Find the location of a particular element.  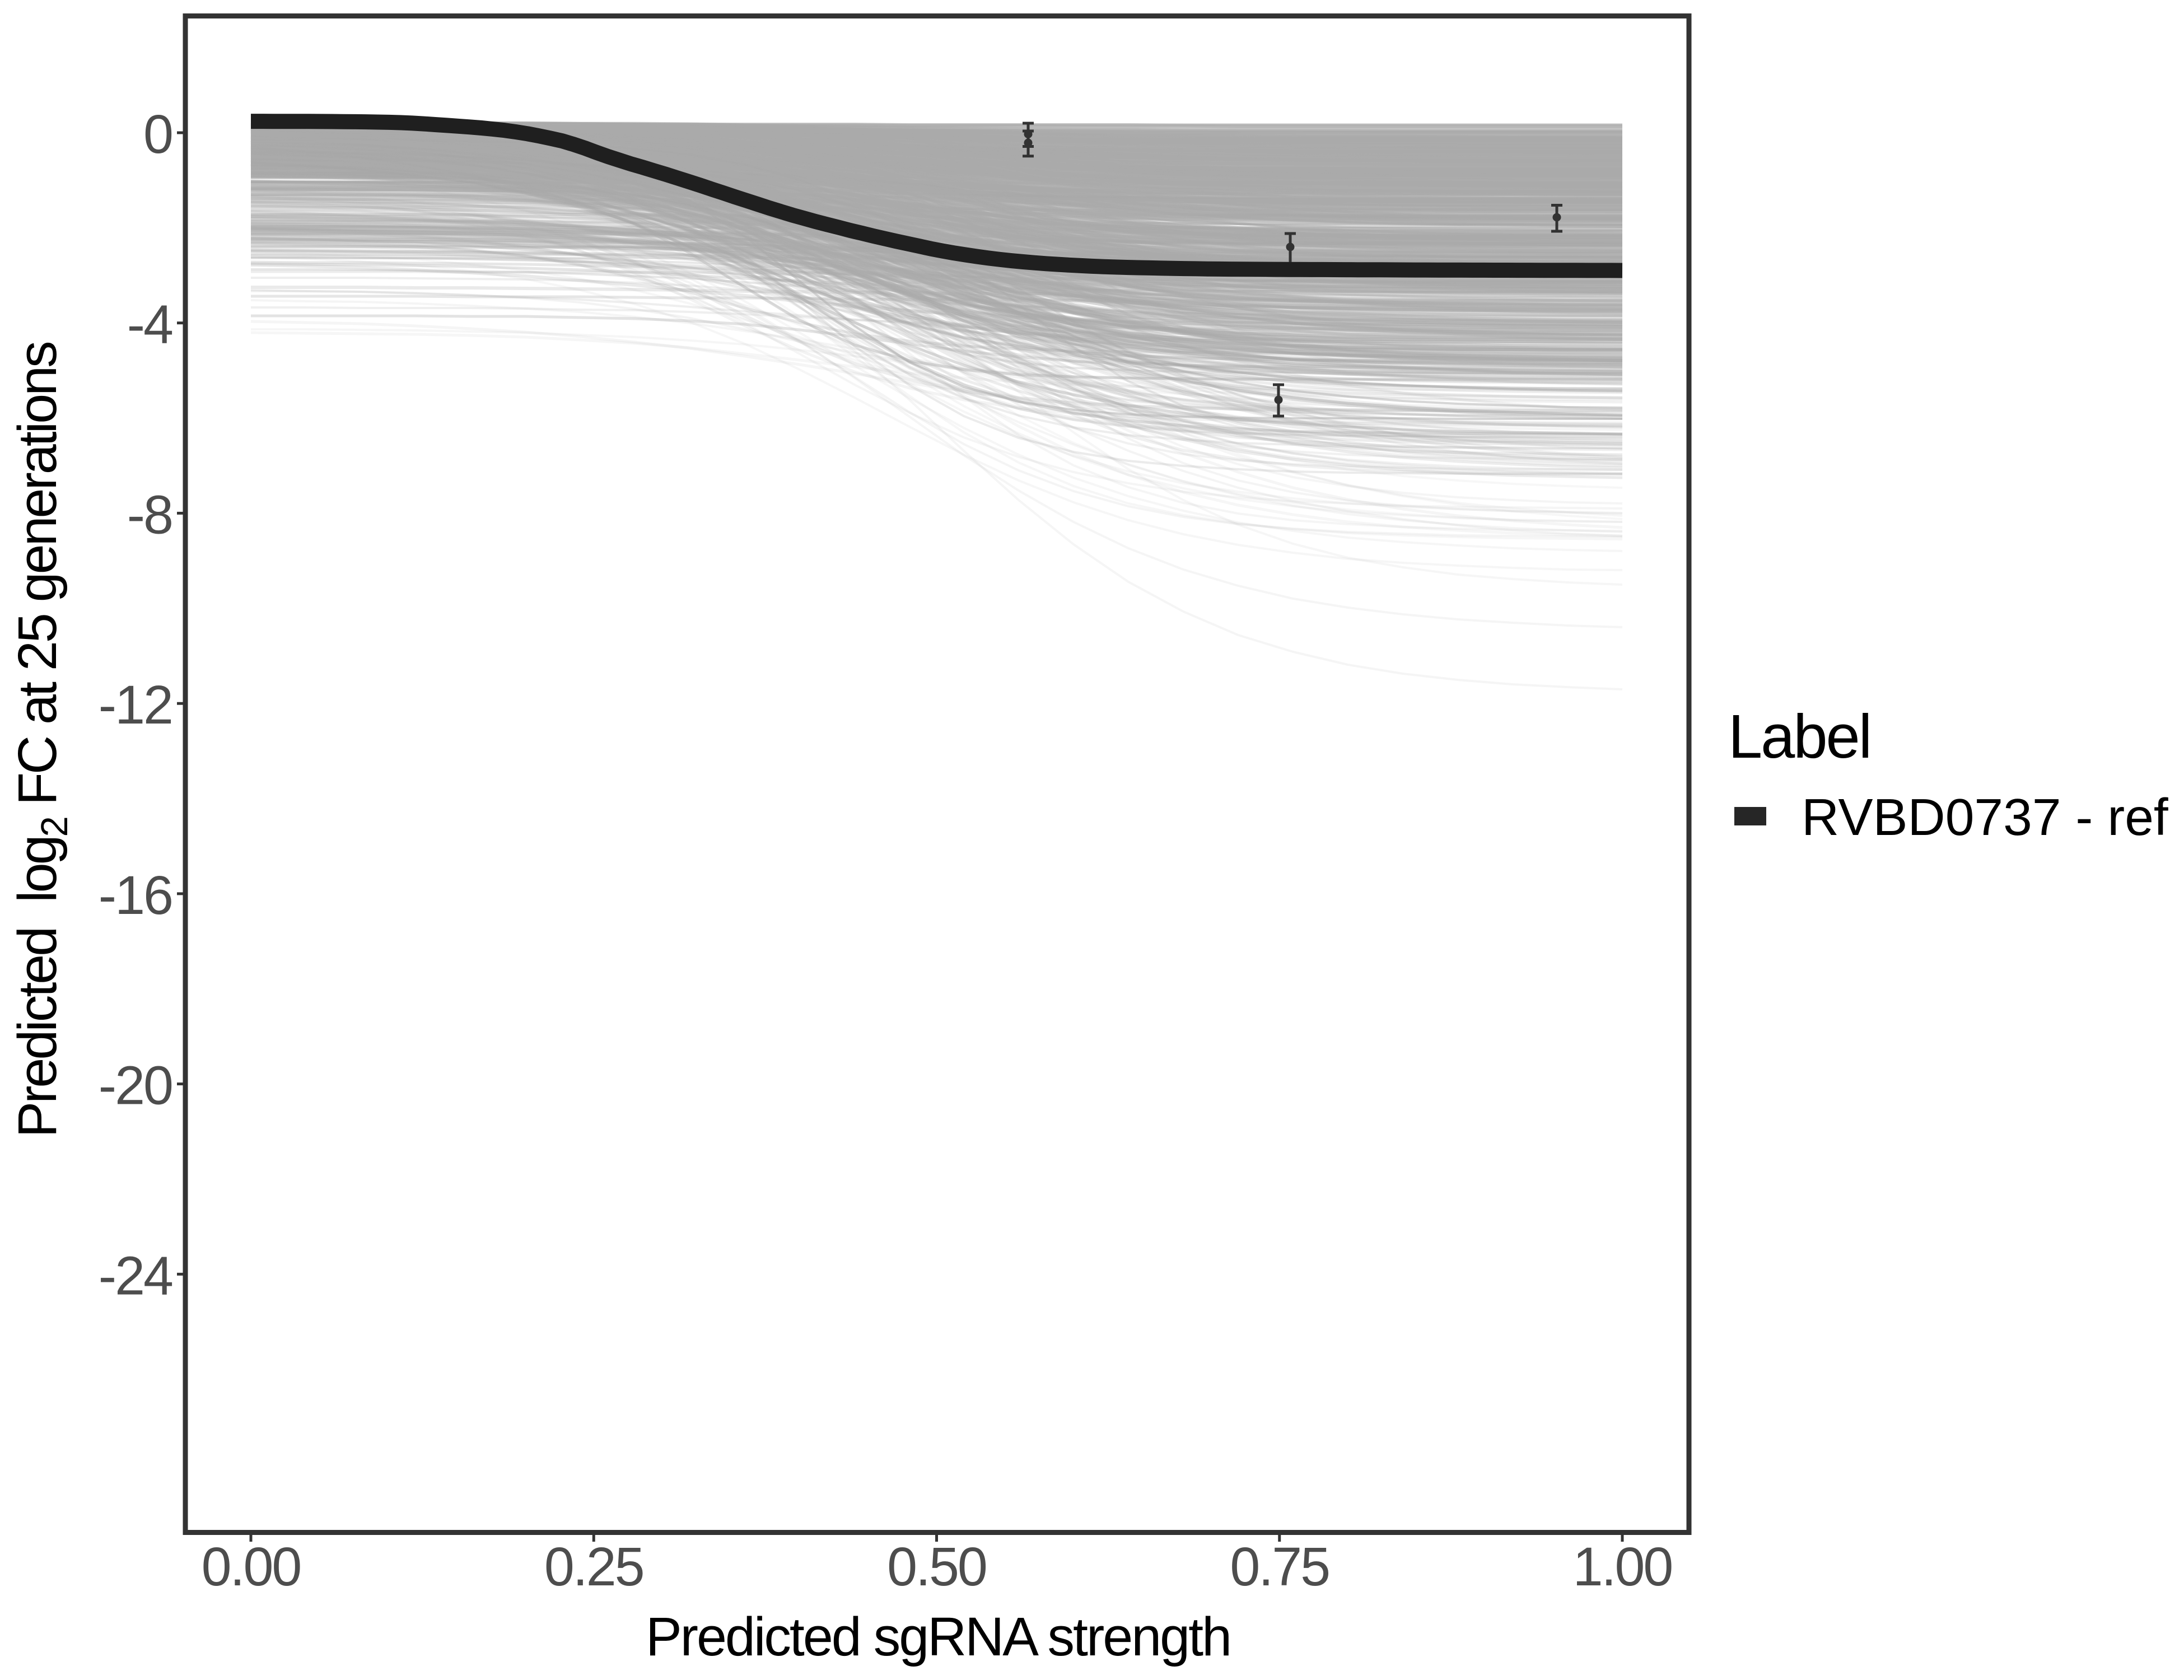

svg-text: RVBD0737 - ref is located at coordinates (1985, 817).